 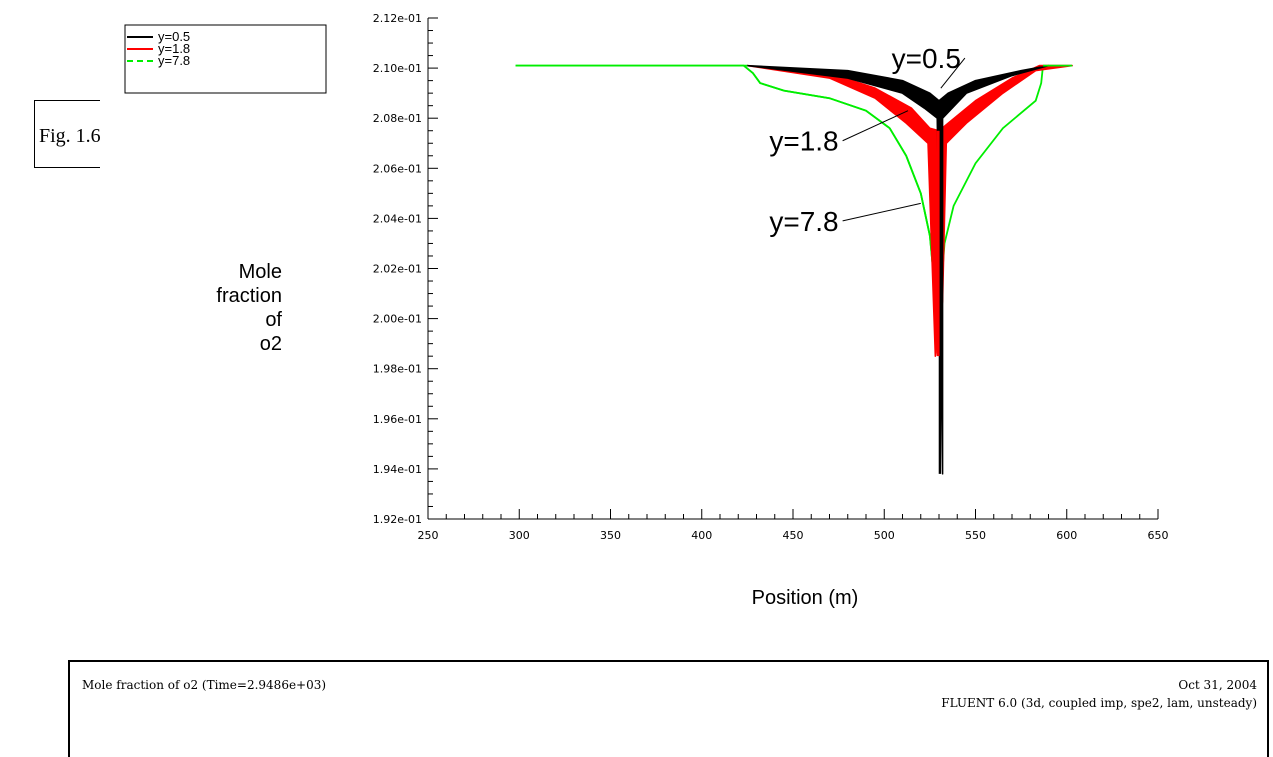 I want to click on annotations: y=0.5 y=1.8 y=7.8, so click(x=867, y=140).